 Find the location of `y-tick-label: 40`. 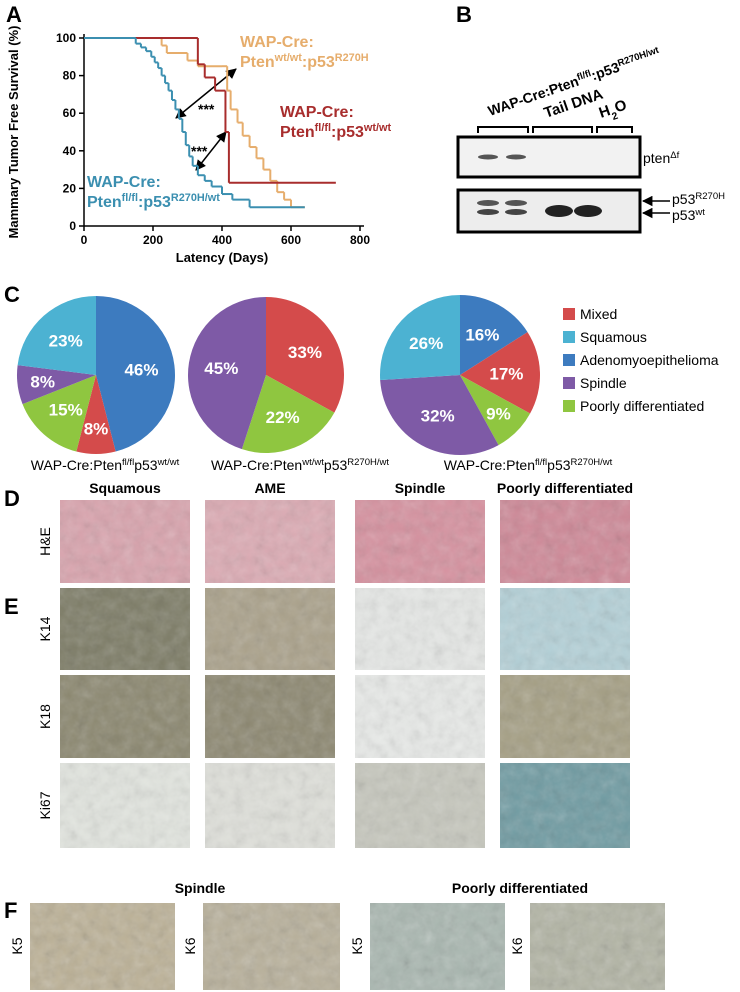

y-tick-label: 40 is located at coordinates (70, 151).